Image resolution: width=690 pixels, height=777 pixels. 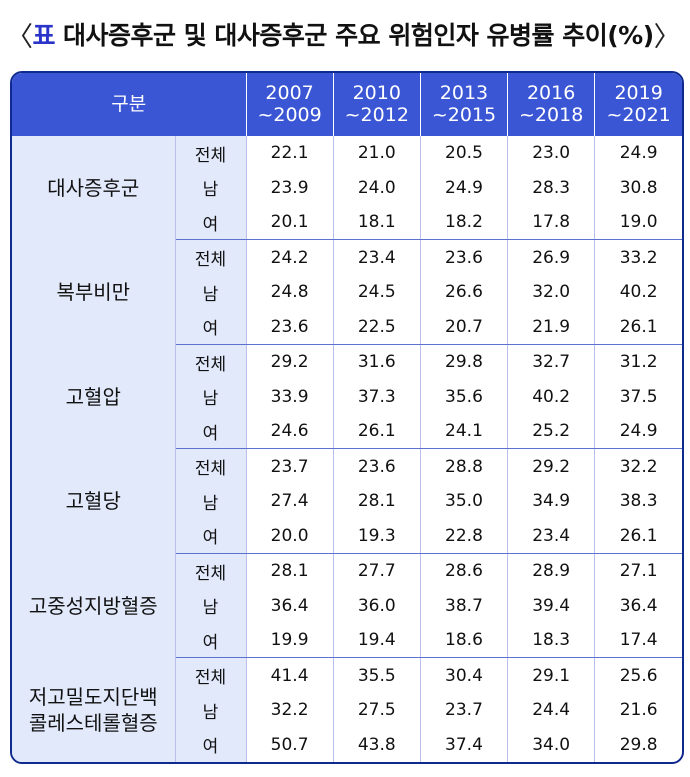 I want to click on table-row: 고혈압 전체 29.2 31.6 29.8 32.7 31.2, so click(x=347, y=396).